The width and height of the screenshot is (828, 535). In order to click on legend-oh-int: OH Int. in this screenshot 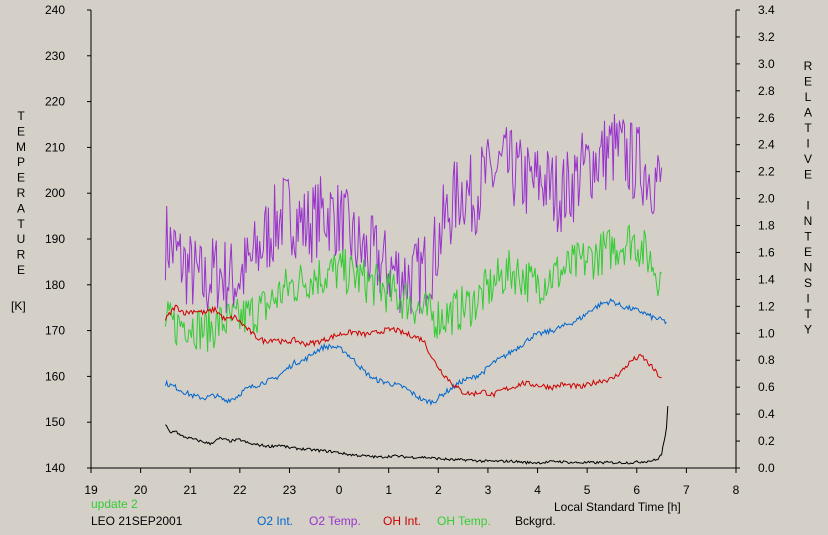, I will do `click(402, 521)`.